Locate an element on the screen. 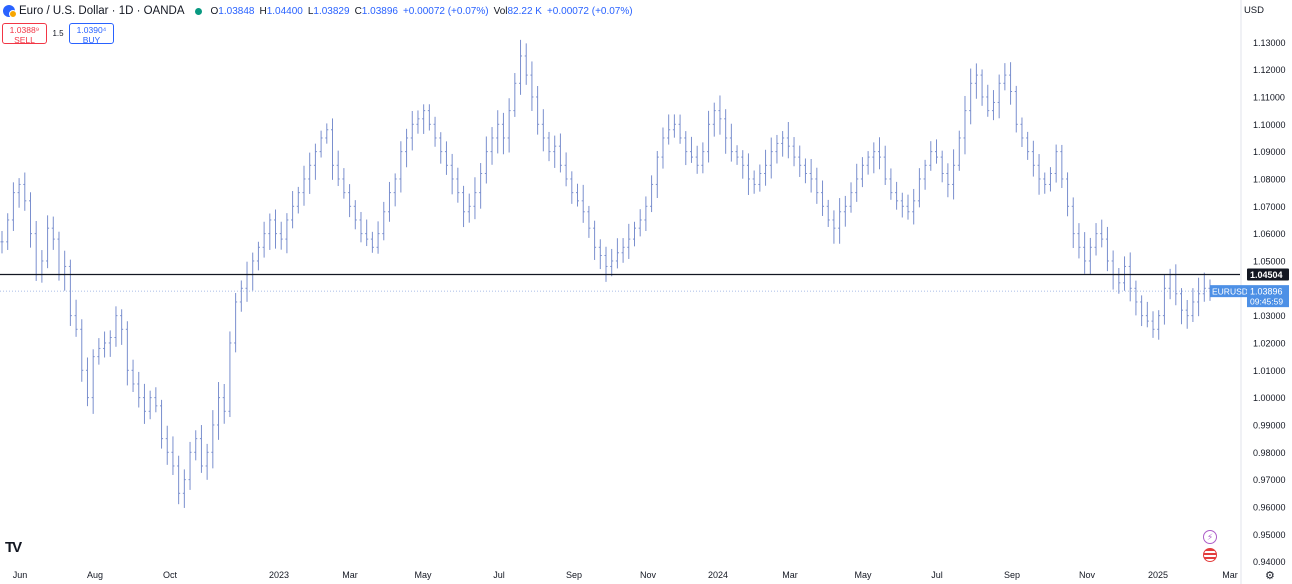 The image size is (1292, 584). open-value: 1.03848 is located at coordinates (236, 11).